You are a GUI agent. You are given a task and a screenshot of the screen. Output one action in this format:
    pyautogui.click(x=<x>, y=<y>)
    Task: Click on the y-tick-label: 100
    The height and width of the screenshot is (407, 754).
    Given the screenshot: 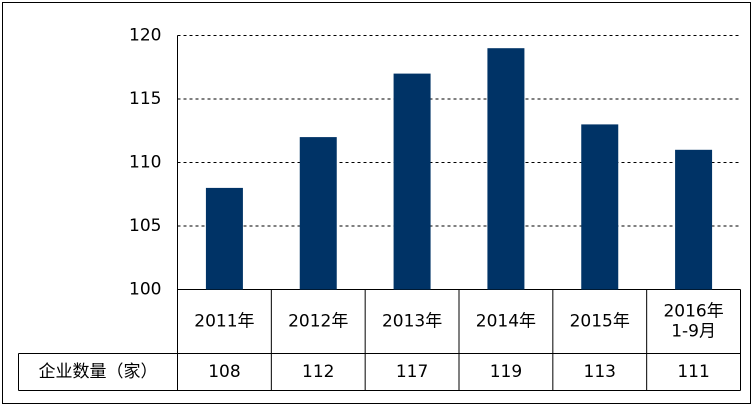 What is the action you would take?
    pyautogui.click(x=145, y=290)
    